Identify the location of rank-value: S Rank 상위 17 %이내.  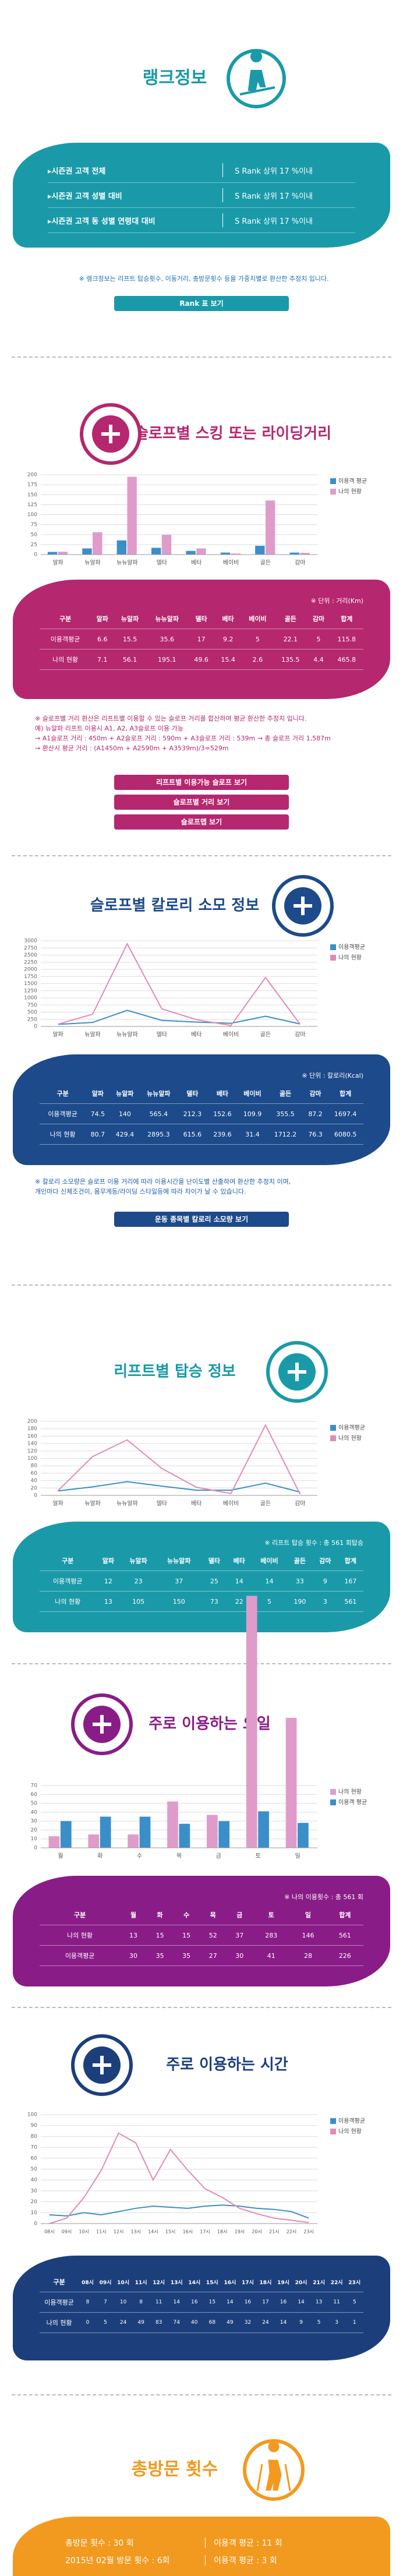
(274, 222).